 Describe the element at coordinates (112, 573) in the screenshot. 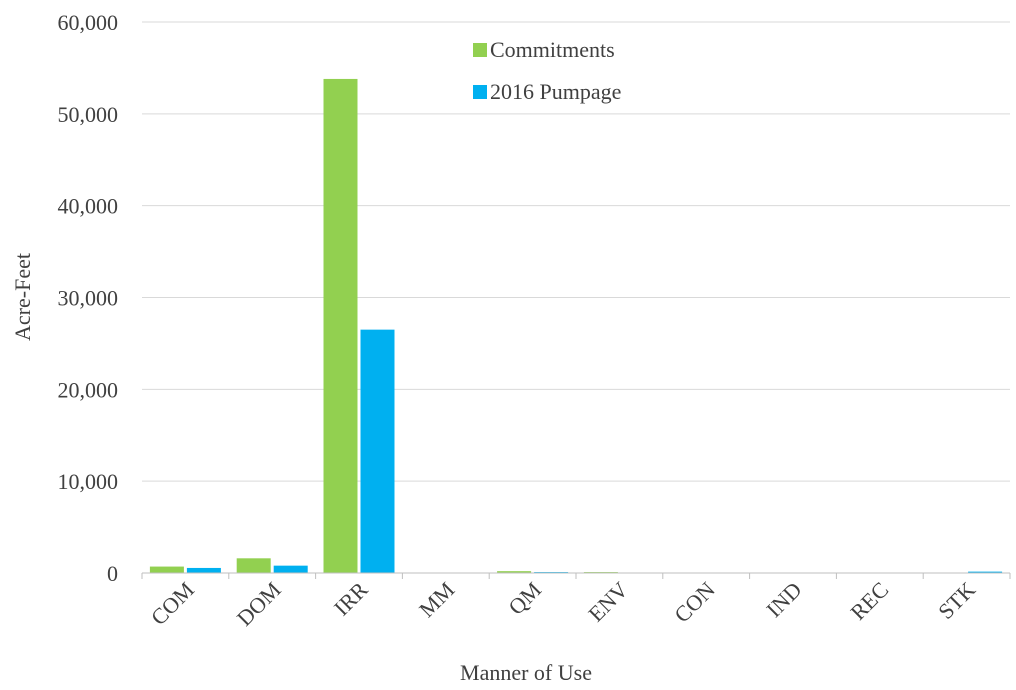

I see `y-tick-label: 0` at that location.